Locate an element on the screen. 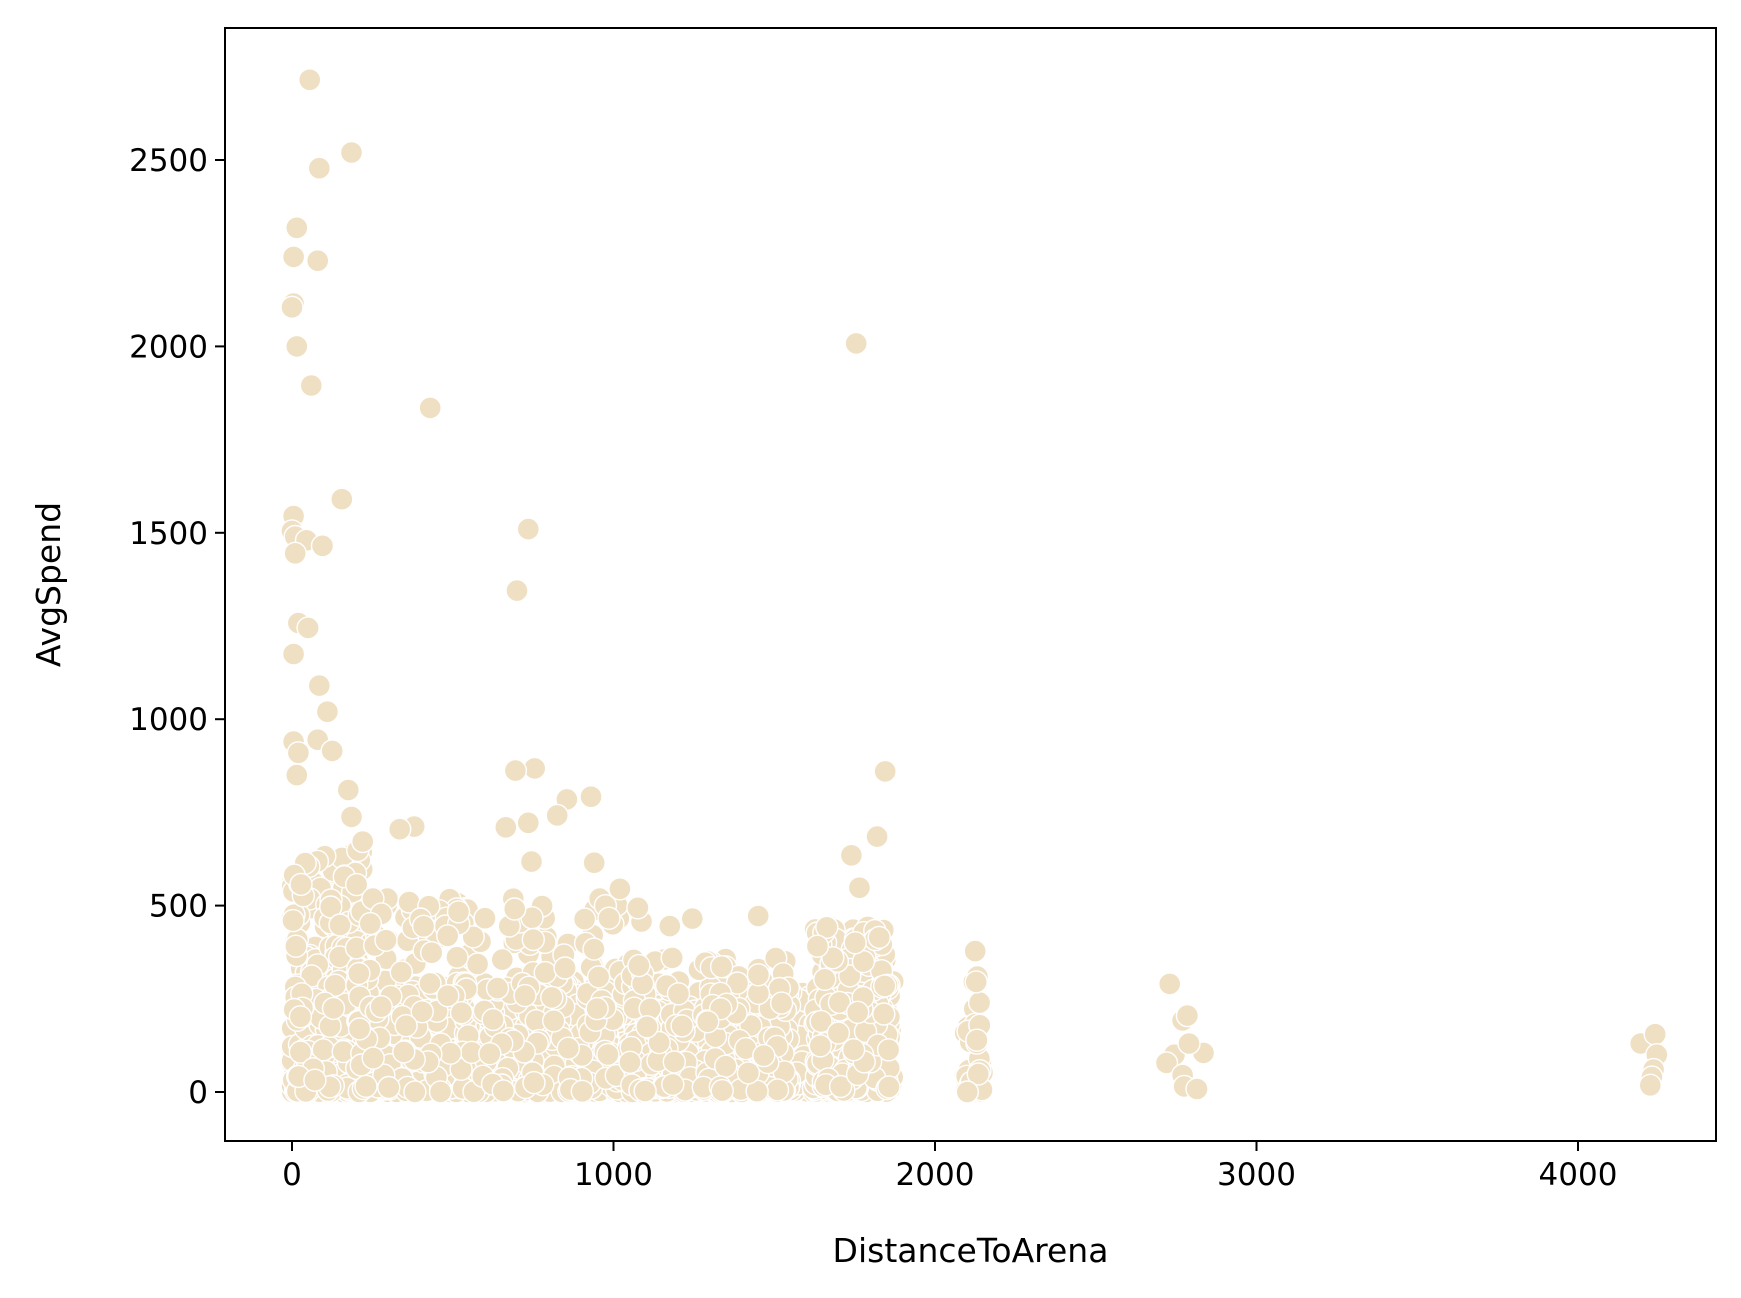  y-tick-label: 2500 is located at coordinates (168, 161).